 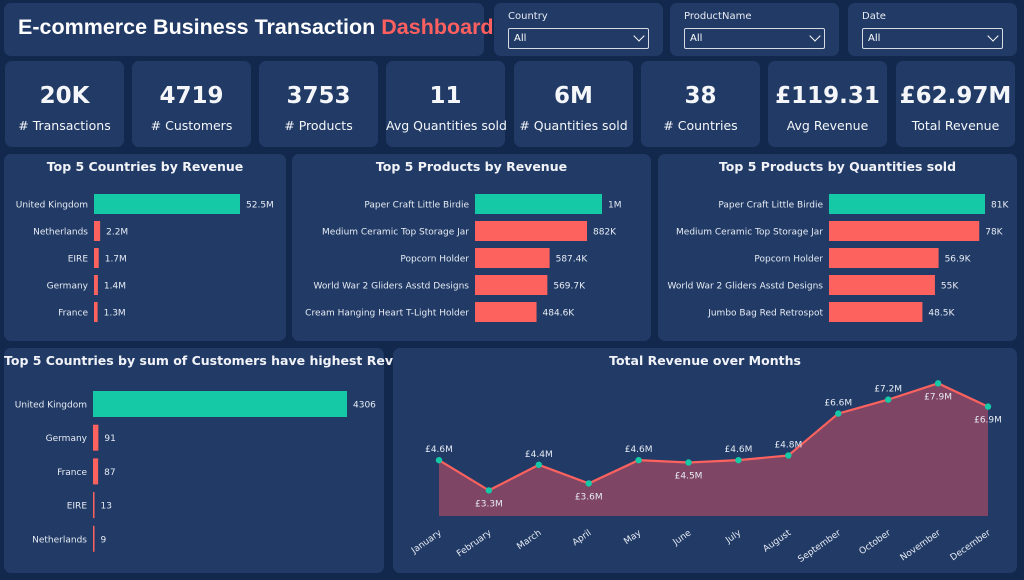 I want to click on kpi-label: # Products, so click(x=318, y=125).